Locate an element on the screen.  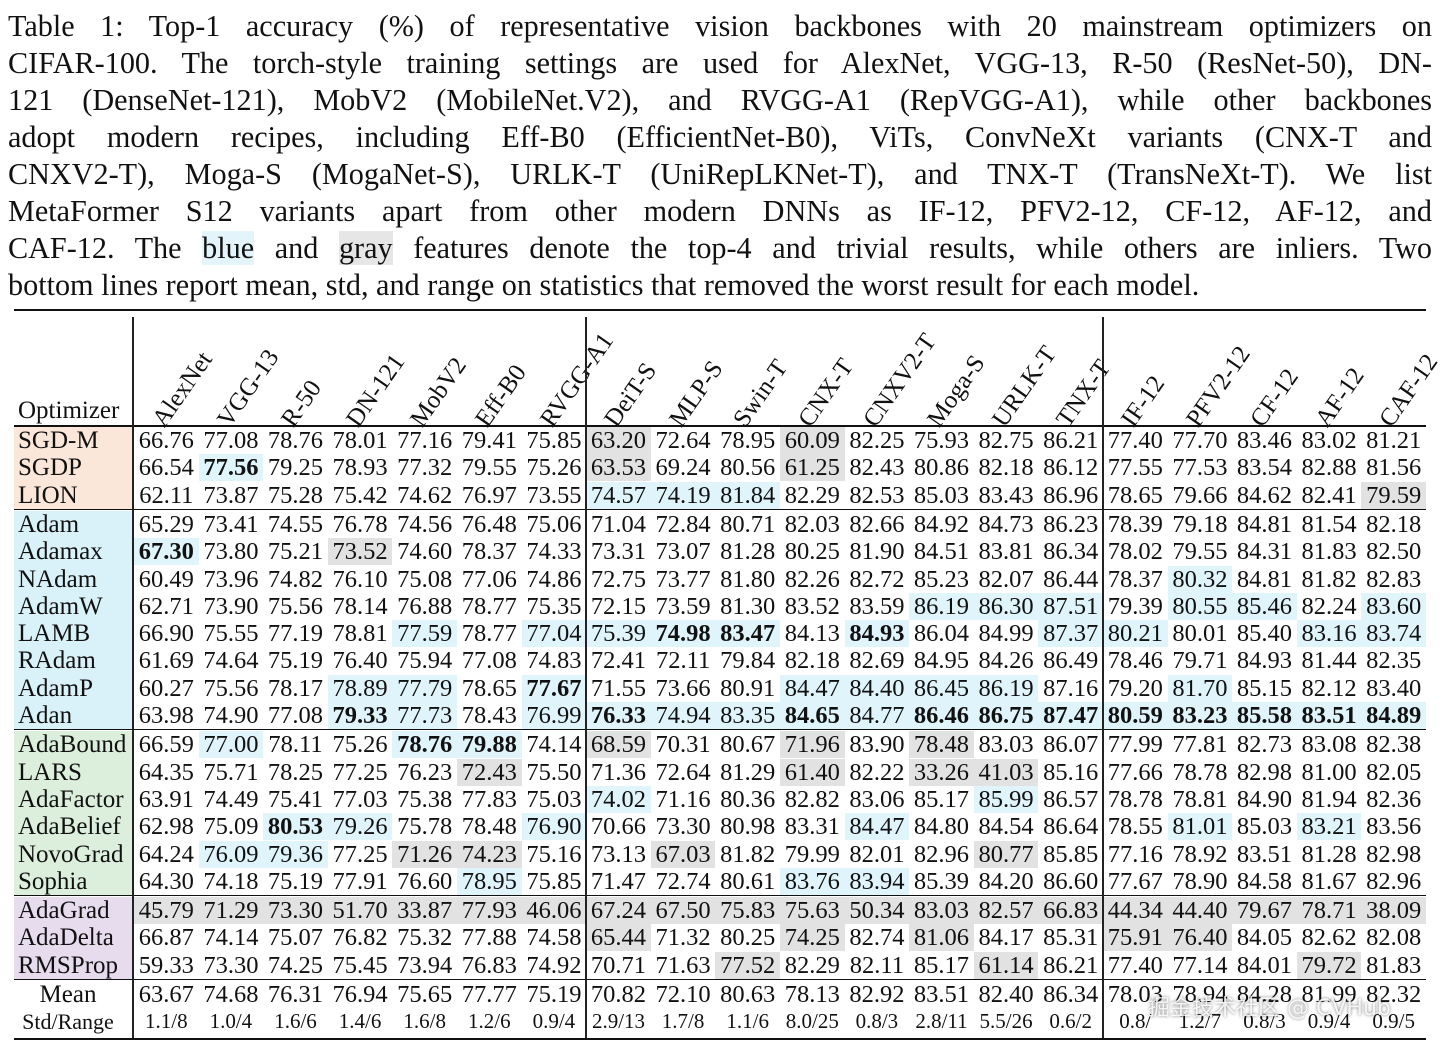
accuracy-cell: 83.16 is located at coordinates (1329, 634).